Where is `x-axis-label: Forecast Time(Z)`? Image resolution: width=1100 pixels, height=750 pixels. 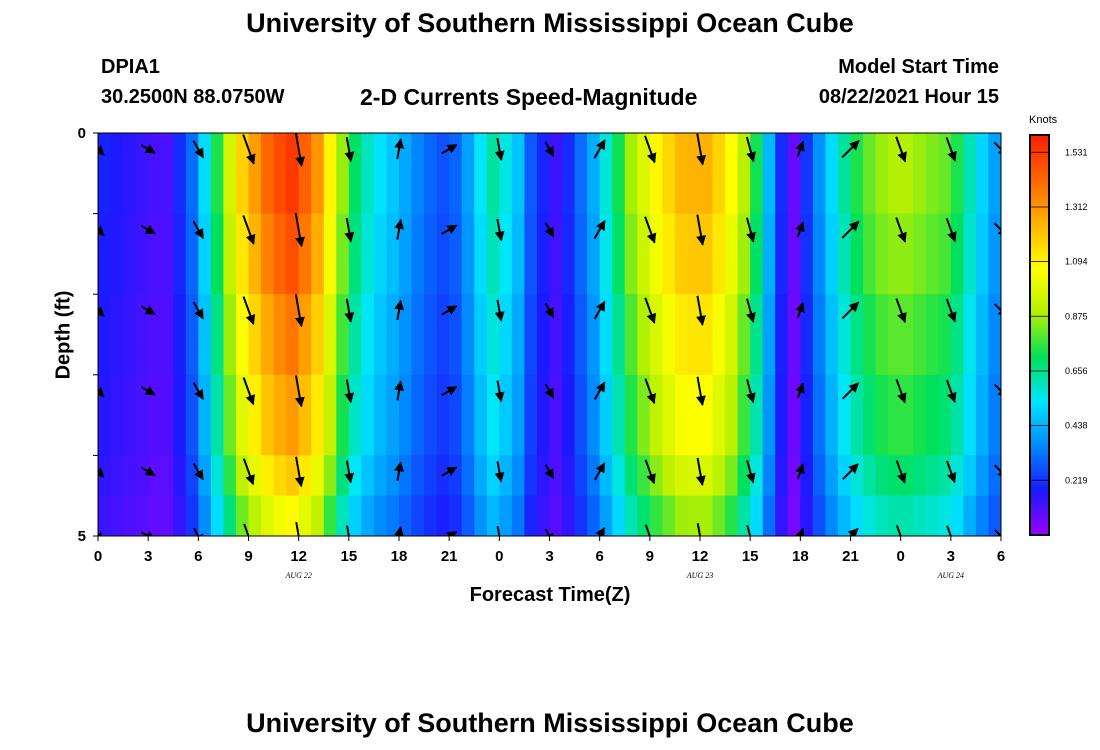
x-axis-label: Forecast Time(Z) is located at coordinates (550, 595).